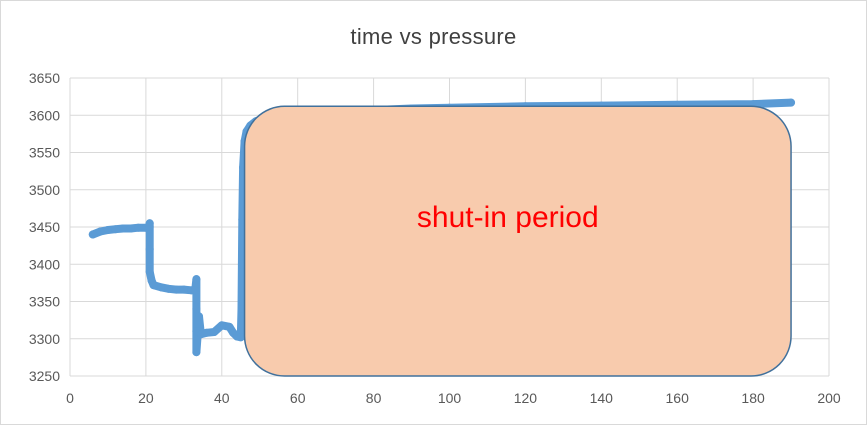 This screenshot has height=425, width=867. Describe the element at coordinates (450, 398) in the screenshot. I see `x-tick-label: 100` at that location.